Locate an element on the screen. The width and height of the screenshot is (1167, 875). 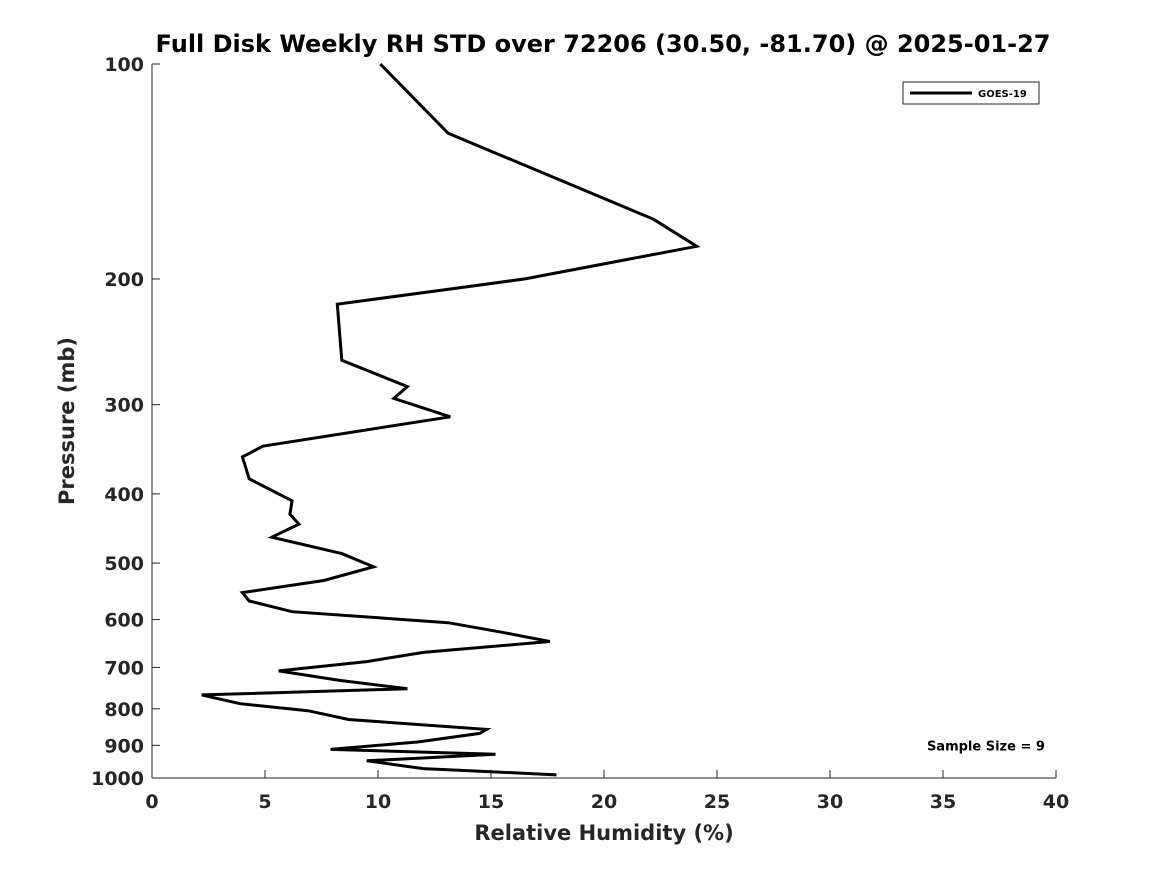
x-tick-label: 30 is located at coordinates (830, 802).